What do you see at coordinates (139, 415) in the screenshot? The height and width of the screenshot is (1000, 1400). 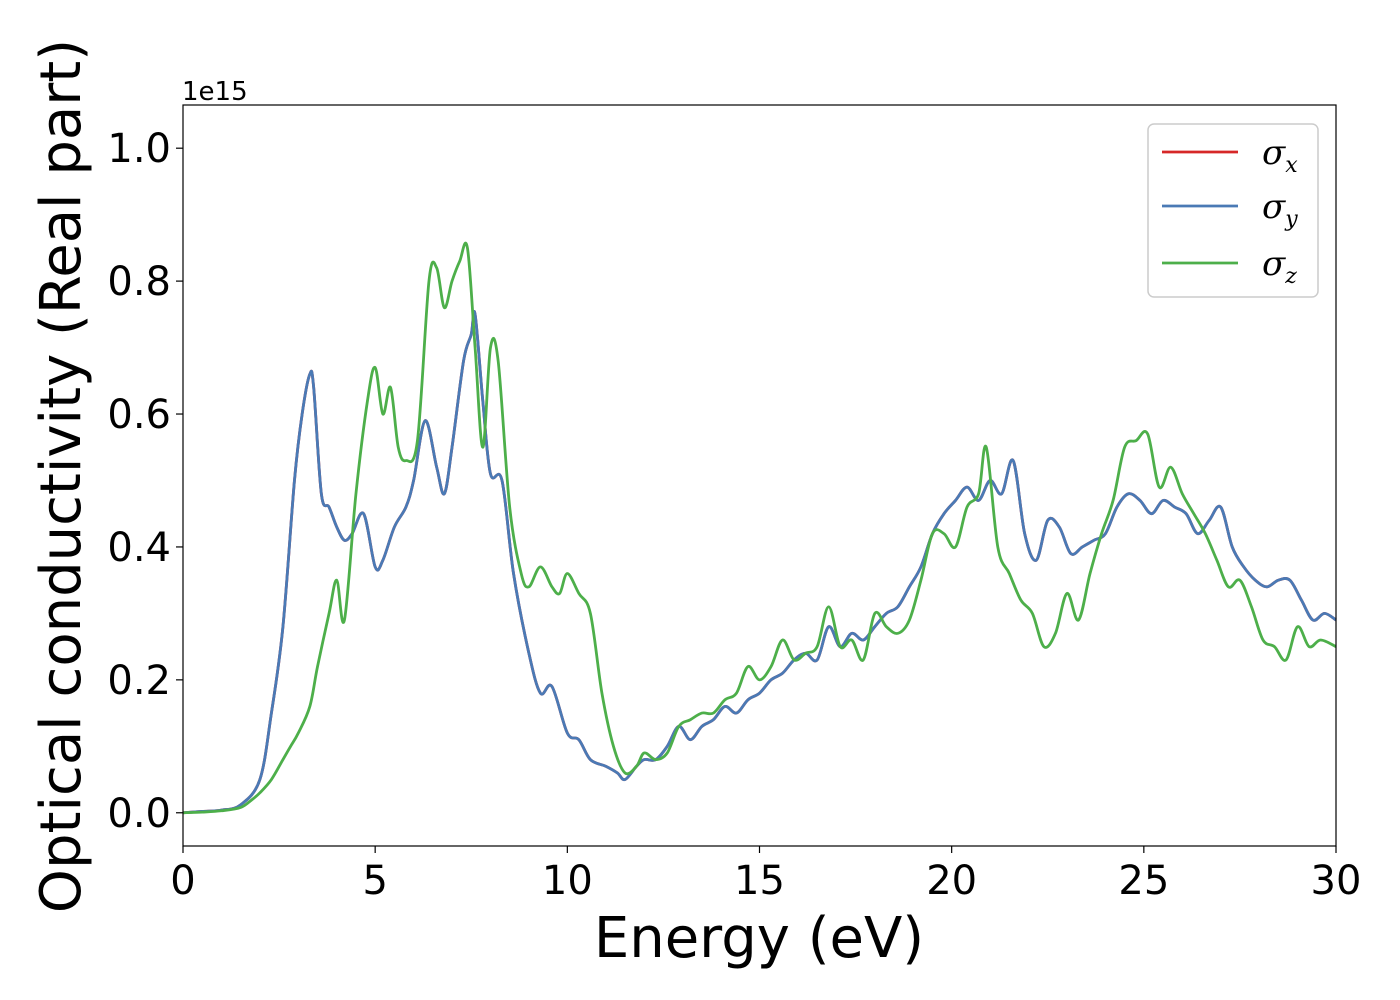 I see `y-tick-label: 0.6` at bounding box center [139, 415].